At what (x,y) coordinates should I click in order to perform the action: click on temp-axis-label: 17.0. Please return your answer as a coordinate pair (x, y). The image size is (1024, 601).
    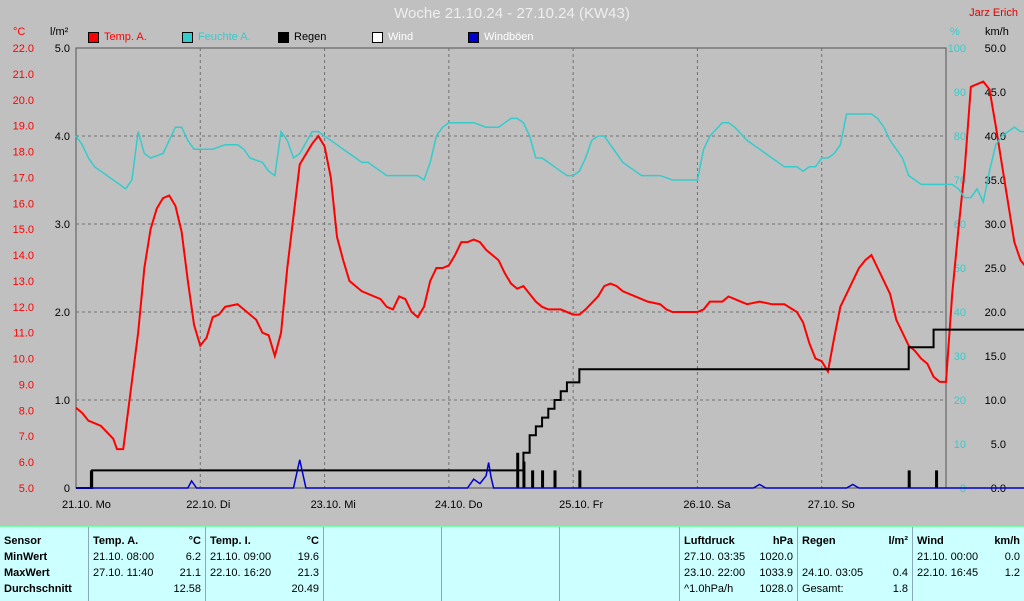
    Looking at the image, I should click on (23, 178).